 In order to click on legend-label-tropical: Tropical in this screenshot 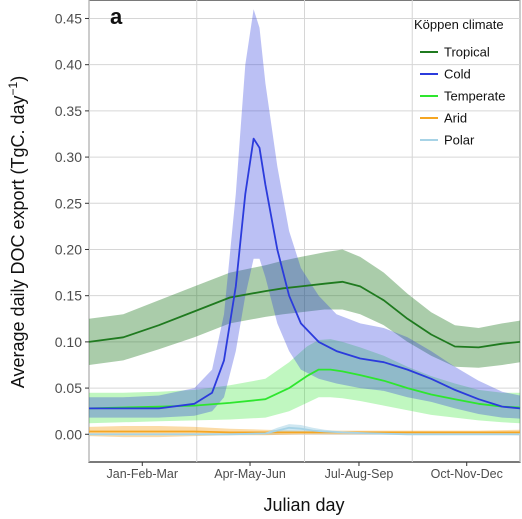, I will do `click(467, 52)`.